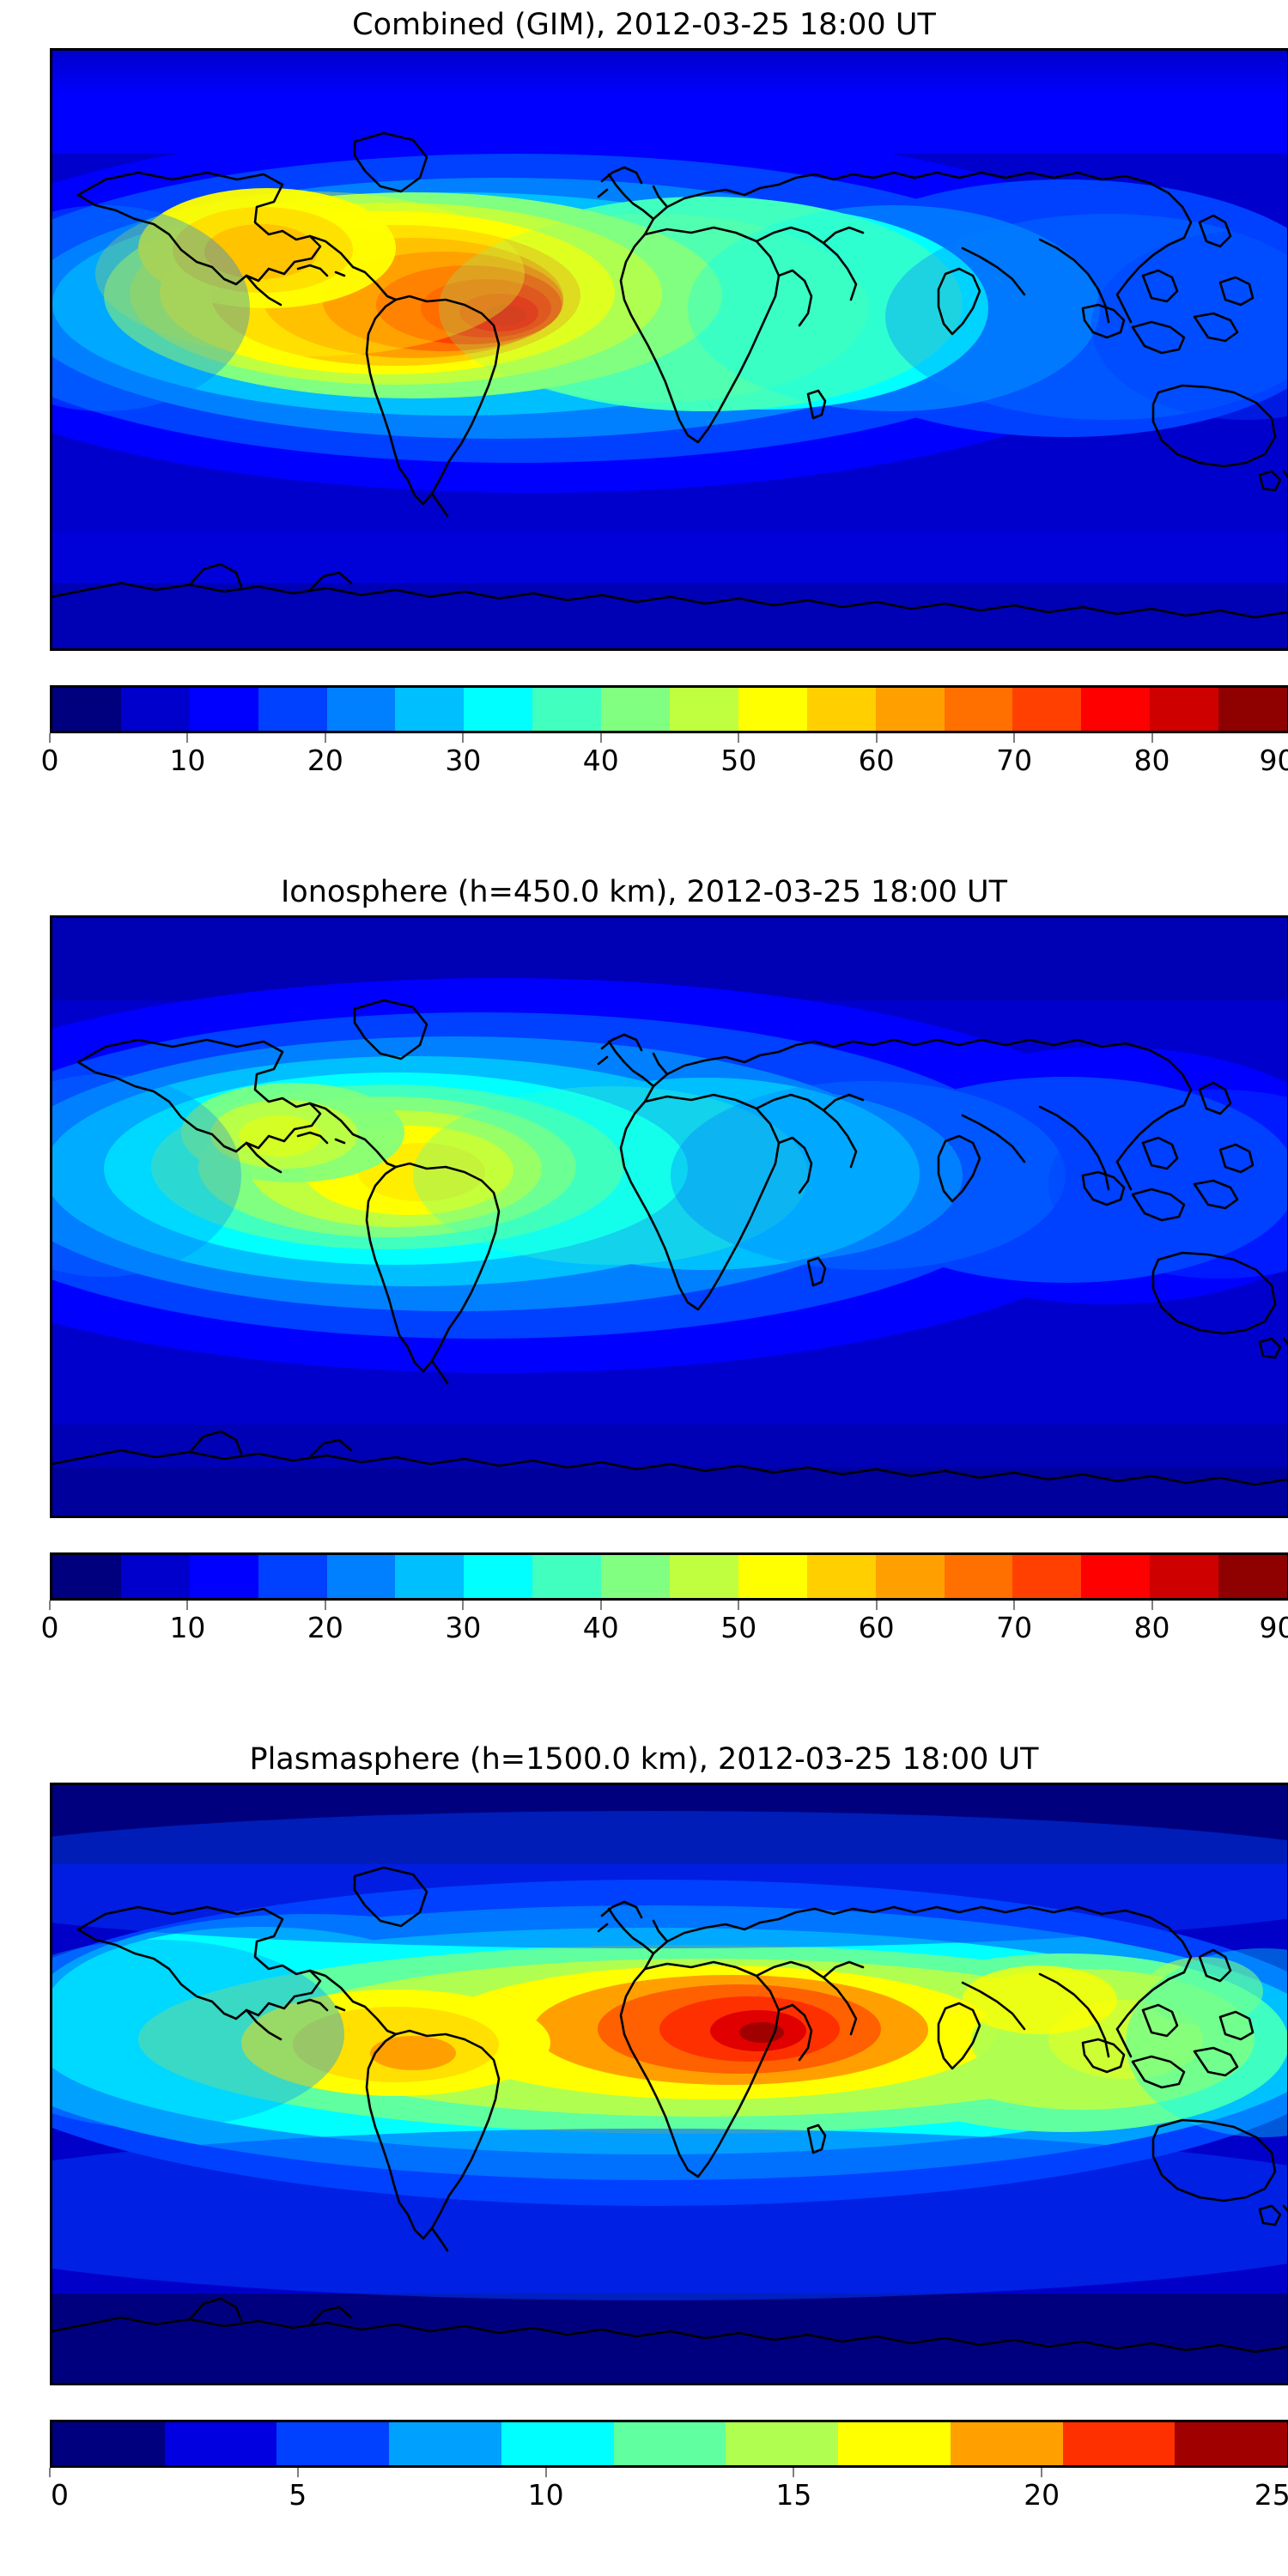 The height and width of the screenshot is (2576, 1288). I want to click on colorbar-axis-plasmasphere: 0 5 10 15 20 25, so click(669, 2490).